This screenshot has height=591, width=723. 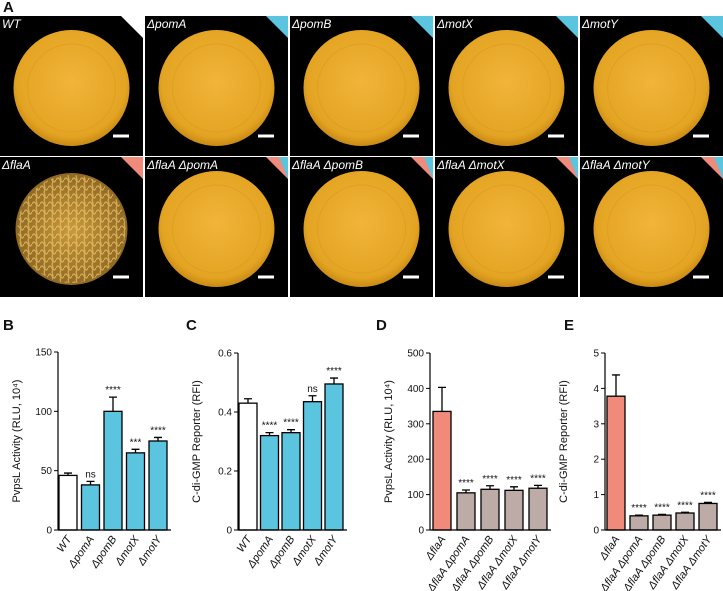 What do you see at coordinates (471, 165) in the screenshot?
I see `tile-label: ΔflaA ΔmotX` at bounding box center [471, 165].